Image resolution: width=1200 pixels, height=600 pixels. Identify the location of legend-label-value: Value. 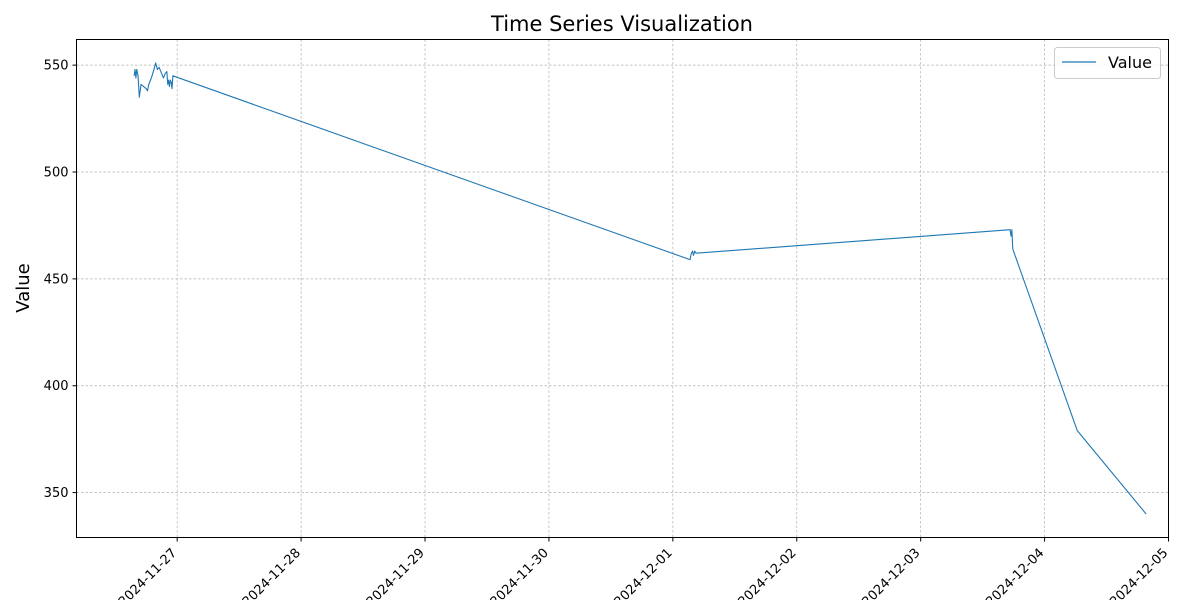
(1130, 62).